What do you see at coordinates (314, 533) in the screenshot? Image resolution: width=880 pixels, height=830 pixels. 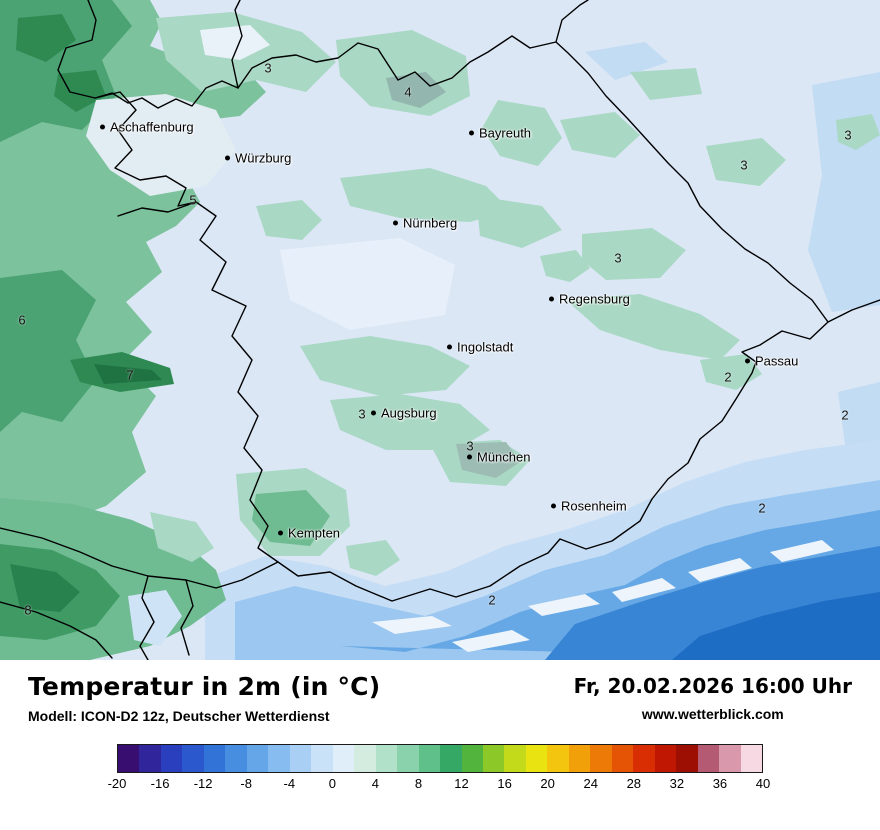 I see `city-label: Kempten` at bounding box center [314, 533].